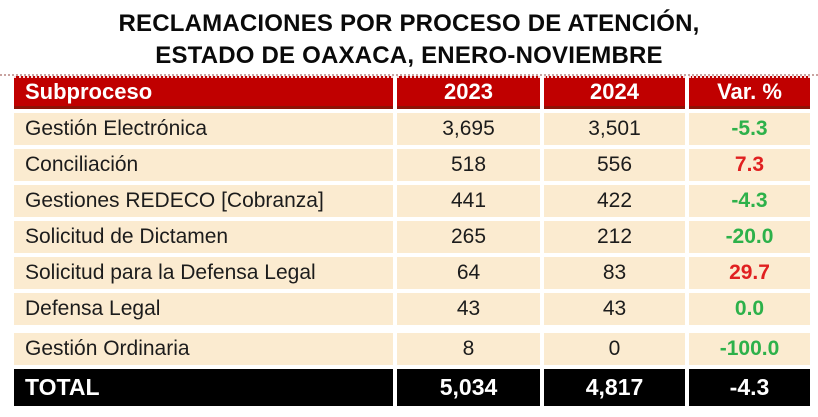 This screenshot has height=417, width=818. I want to click on table-row: Solicitud de Dictamen 265 212 -20.0, so click(412, 237).